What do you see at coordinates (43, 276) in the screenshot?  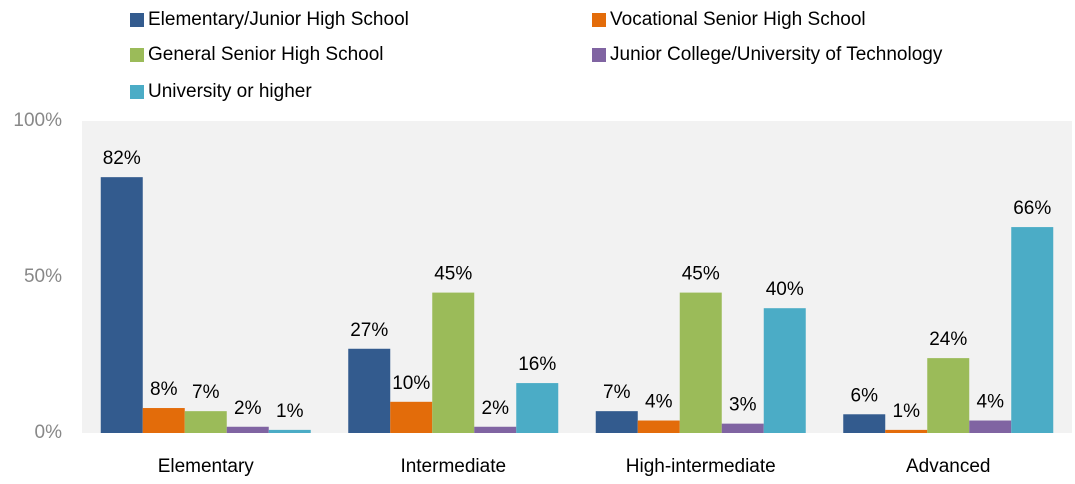 I see `y-tick-label: 50%` at bounding box center [43, 276].